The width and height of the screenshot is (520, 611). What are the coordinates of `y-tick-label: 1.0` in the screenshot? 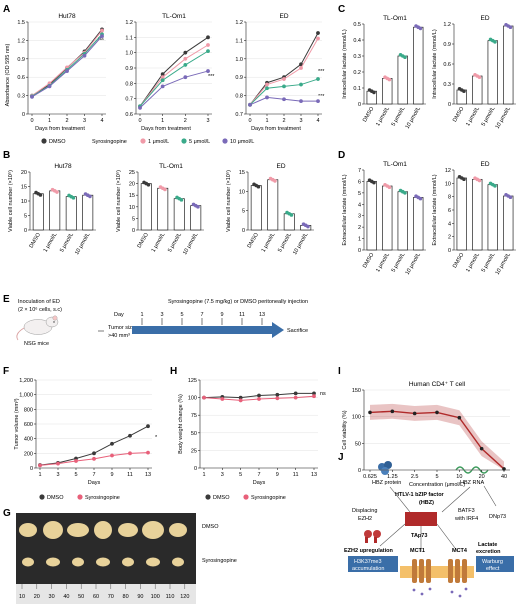 It's located at (239, 60).